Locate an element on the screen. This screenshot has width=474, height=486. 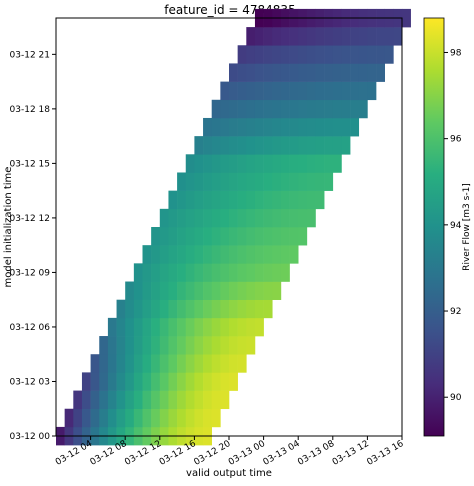
colorbar-tick-label: 90 is located at coordinates (456, 398).